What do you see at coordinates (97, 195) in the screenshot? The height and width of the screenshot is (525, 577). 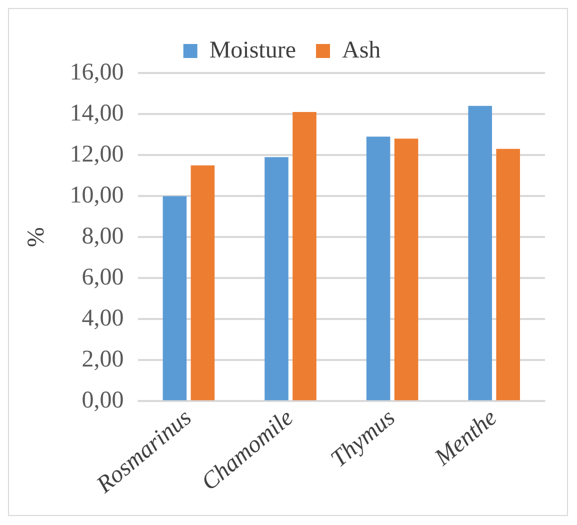 I see `y-tick-label: 10,00` at bounding box center [97, 195].